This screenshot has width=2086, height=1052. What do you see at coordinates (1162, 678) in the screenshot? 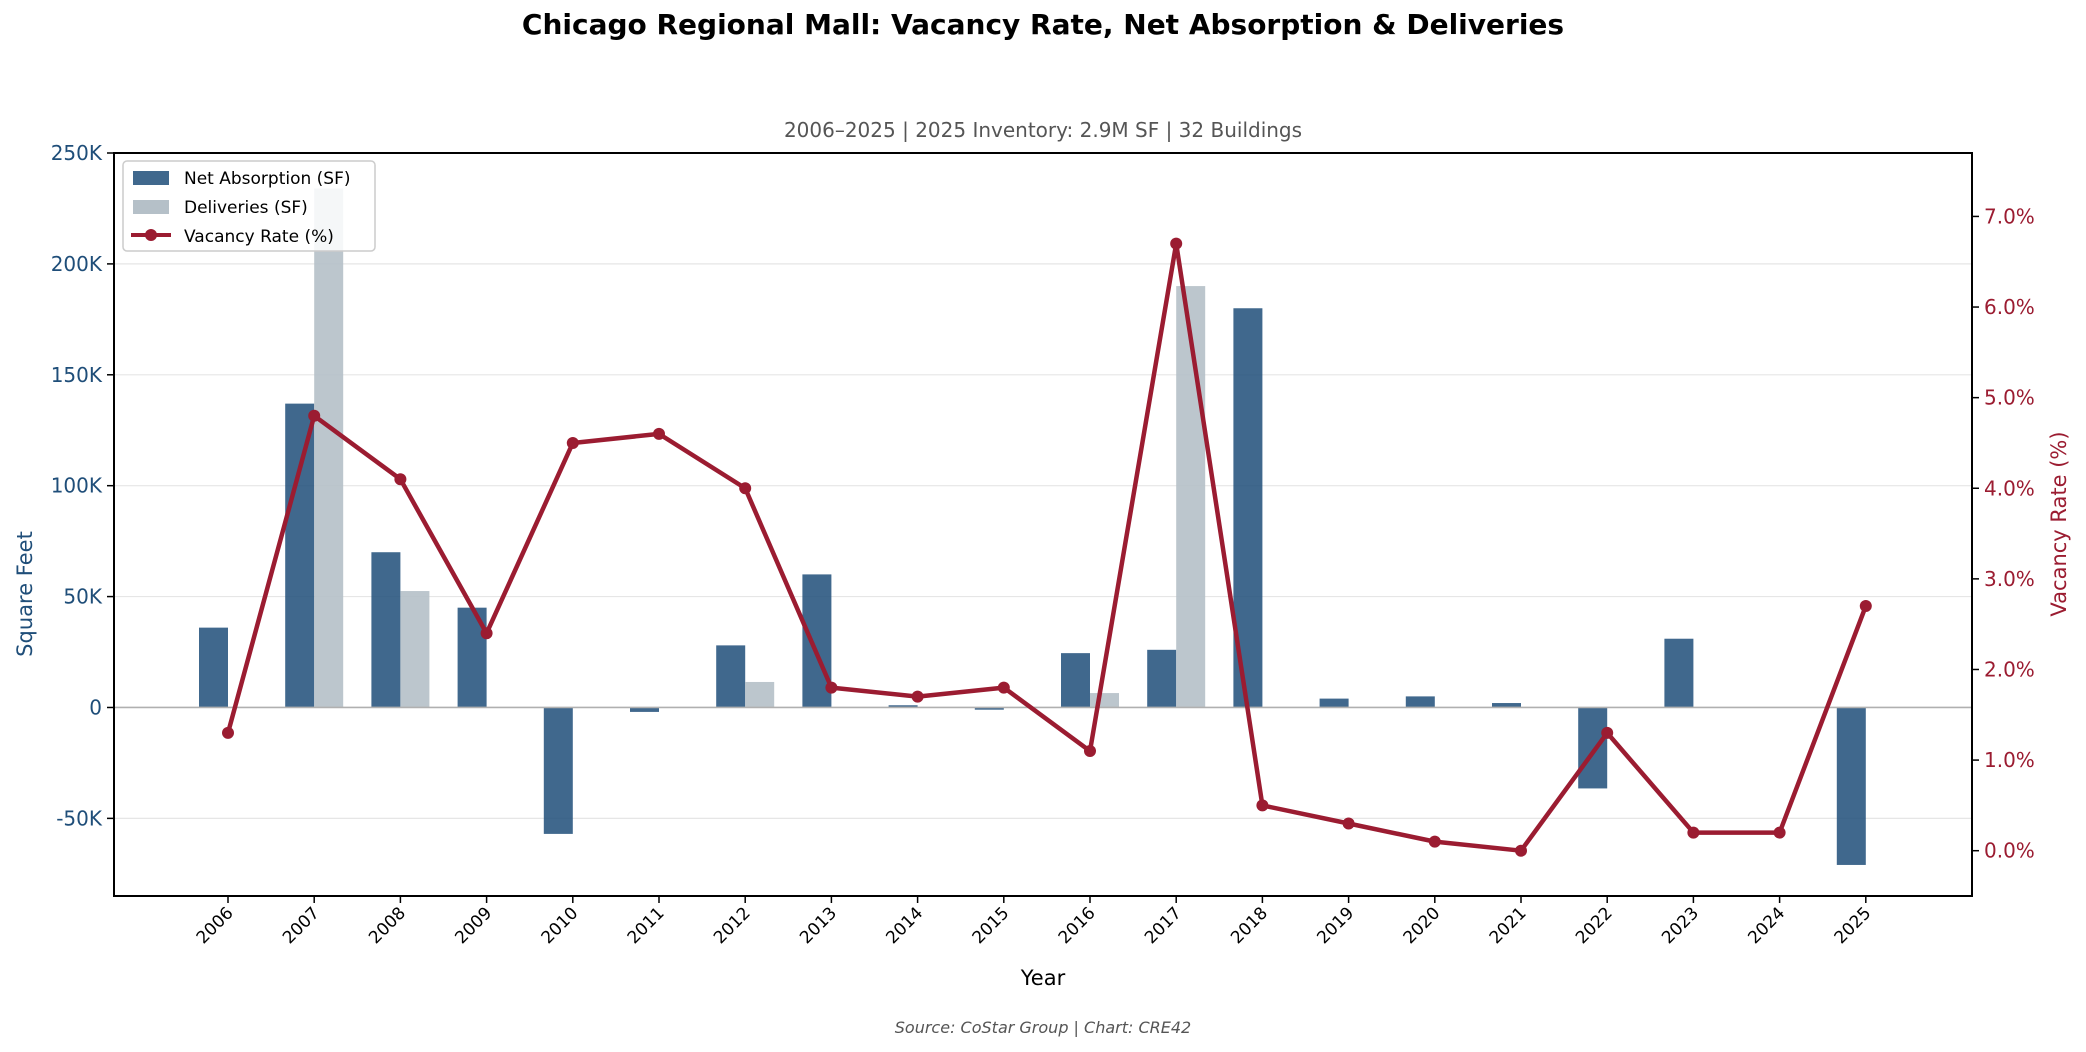
I see `net-absorption-bar-2017` at bounding box center [1162, 678].